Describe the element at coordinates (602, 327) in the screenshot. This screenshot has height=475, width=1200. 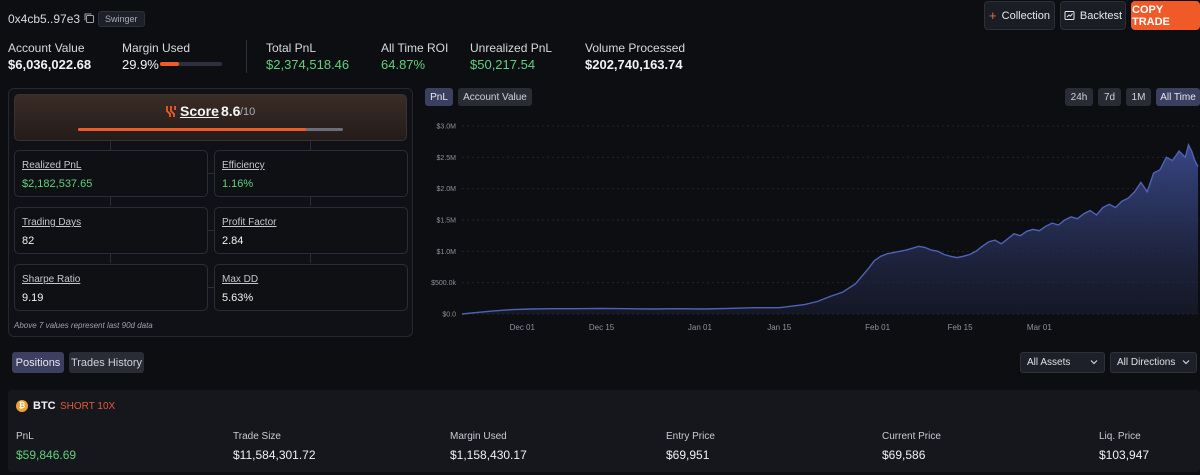
I see `x-tick-label: Dec 15` at that location.